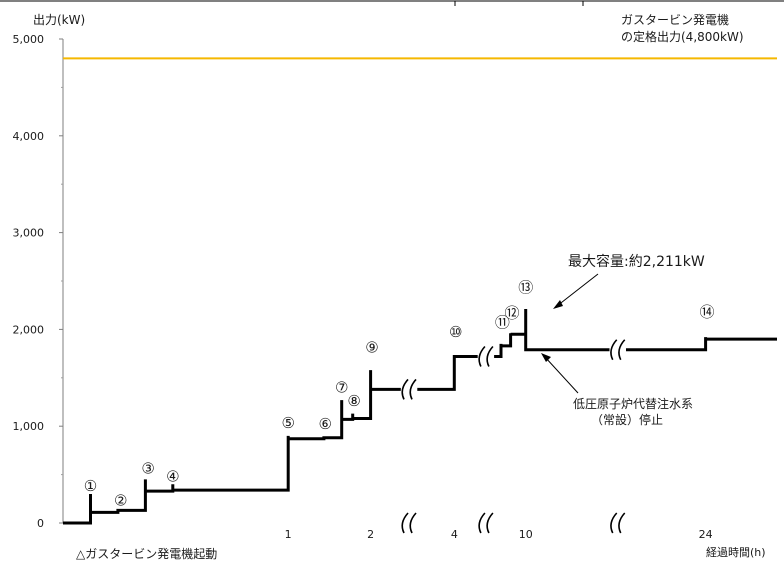 This screenshot has width=784, height=563. What do you see at coordinates (172, 476) in the screenshot?
I see `step-marker: ④` at bounding box center [172, 476].